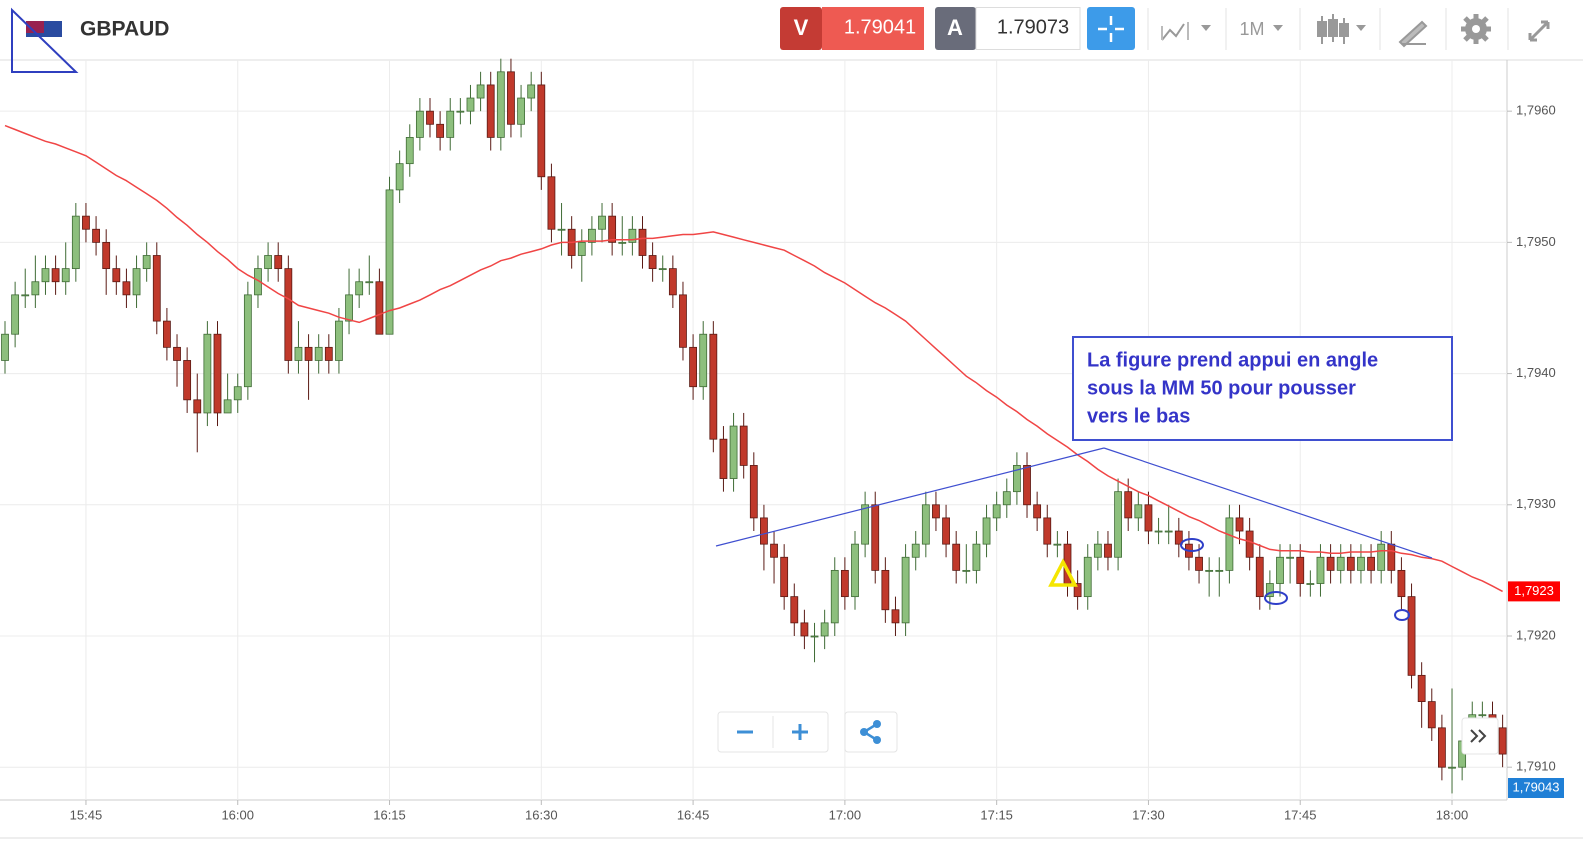 The width and height of the screenshot is (1583, 847). Describe the element at coordinates (1476, 29) in the screenshot. I see `settings-button` at that location.